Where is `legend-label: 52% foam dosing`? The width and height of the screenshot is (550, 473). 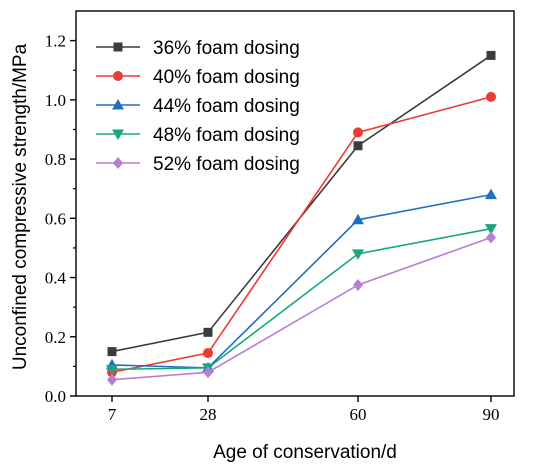
legend-label: 52% foam dosing is located at coordinates (226, 164).